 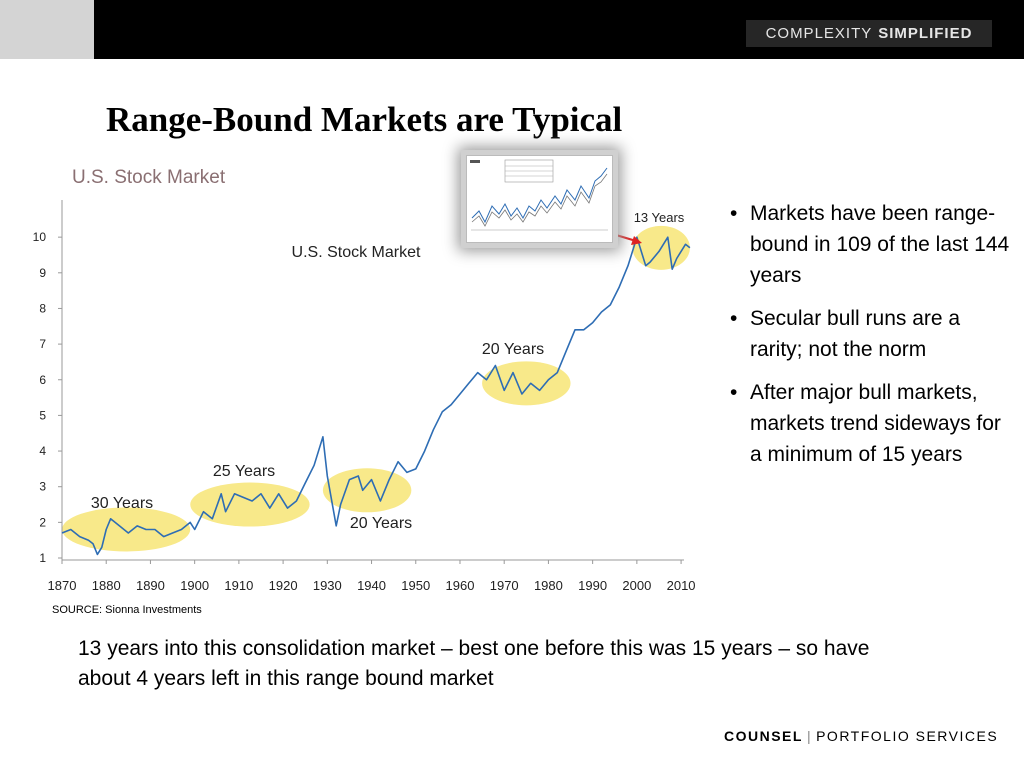 What do you see at coordinates (460, 585) in the screenshot?
I see `x-tick-label: 1960` at bounding box center [460, 585].